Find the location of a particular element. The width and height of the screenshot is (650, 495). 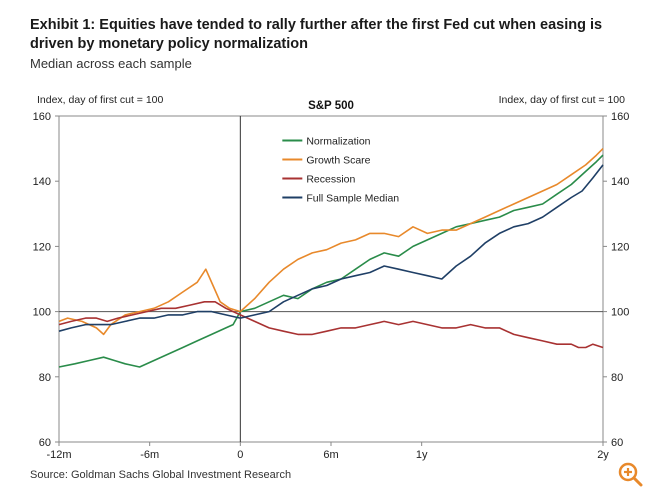

y-tick-label-right: 140 is located at coordinates (620, 182).